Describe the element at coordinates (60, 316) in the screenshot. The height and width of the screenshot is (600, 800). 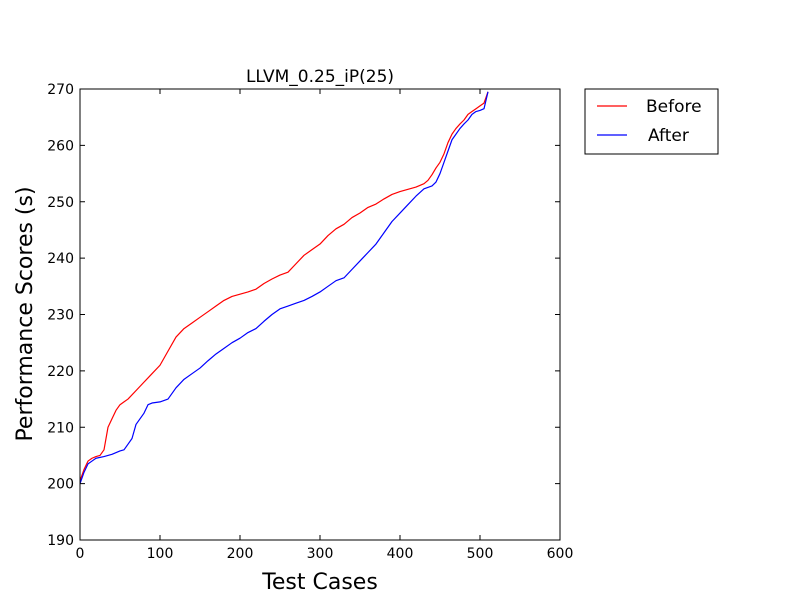
I see `y-tick-label-4: 230` at that location.